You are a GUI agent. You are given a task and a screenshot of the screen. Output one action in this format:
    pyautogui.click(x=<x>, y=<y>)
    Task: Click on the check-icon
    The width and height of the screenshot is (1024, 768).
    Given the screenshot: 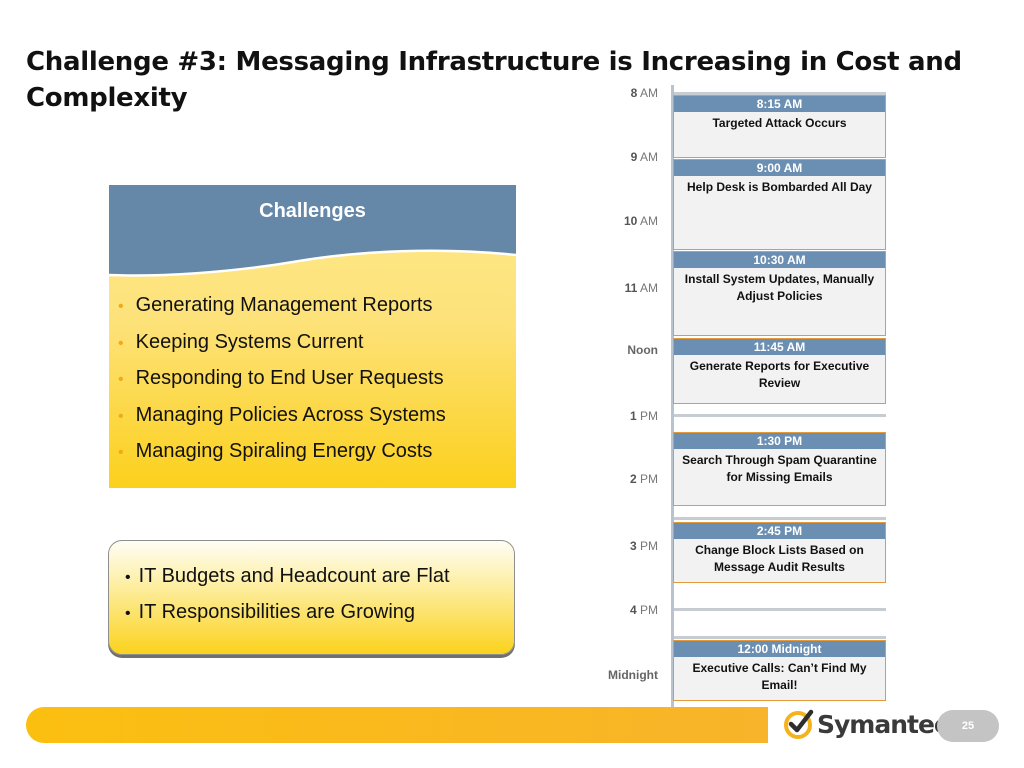 What is the action you would take?
    pyautogui.click(x=799, y=724)
    